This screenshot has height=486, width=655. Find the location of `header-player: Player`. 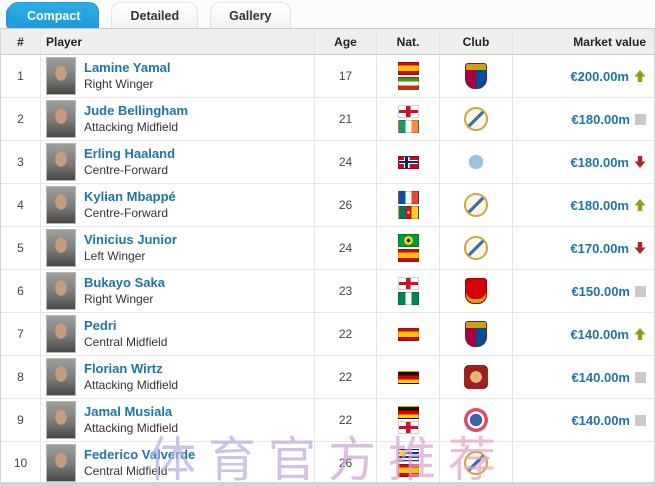

header-player: Player is located at coordinates (178, 41).